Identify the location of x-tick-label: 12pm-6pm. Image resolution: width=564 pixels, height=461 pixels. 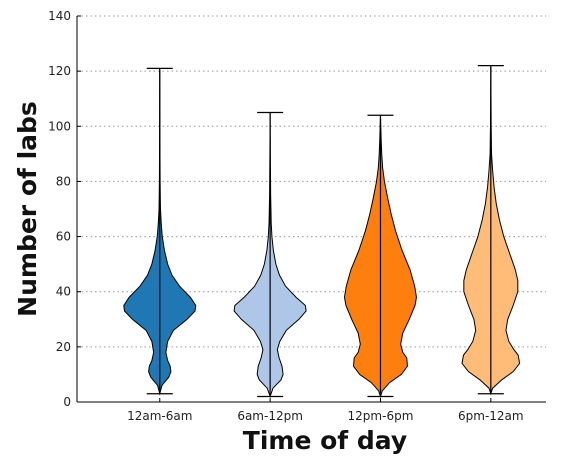
(381, 416).